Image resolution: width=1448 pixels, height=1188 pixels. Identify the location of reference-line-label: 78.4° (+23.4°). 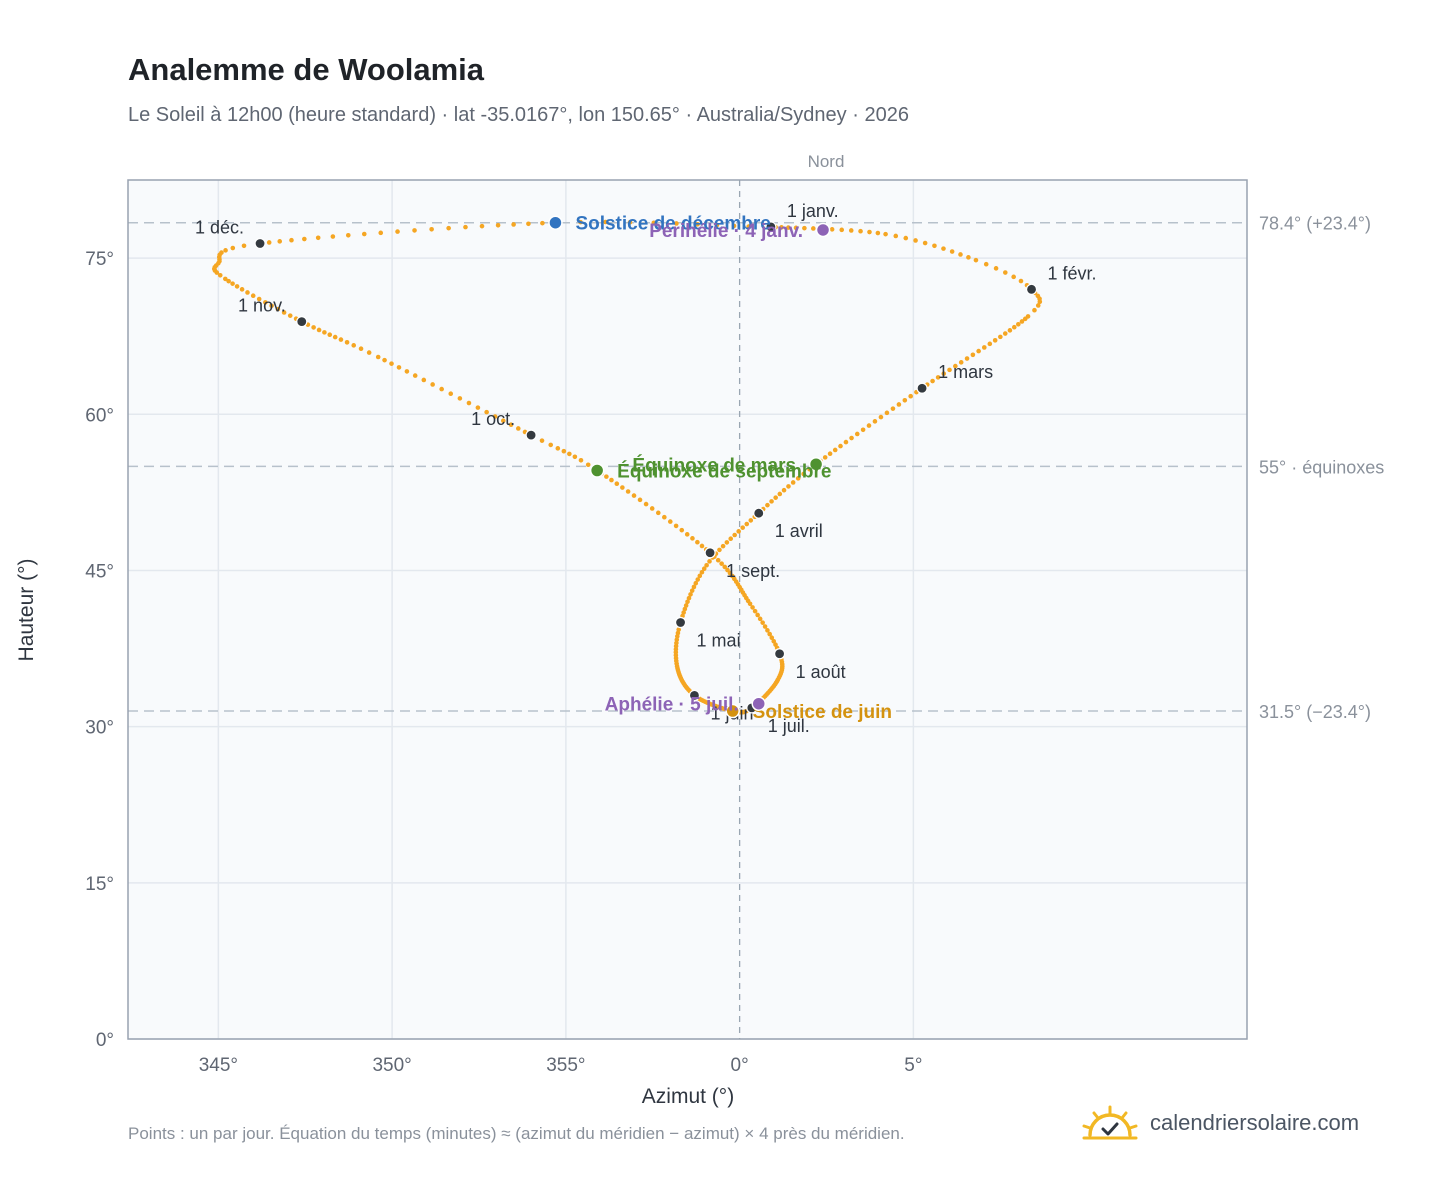
(1315, 224).